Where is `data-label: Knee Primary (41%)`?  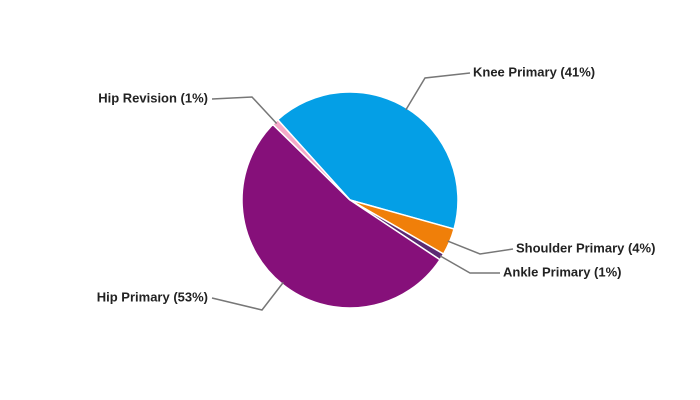 data-label: Knee Primary (41%) is located at coordinates (534, 71).